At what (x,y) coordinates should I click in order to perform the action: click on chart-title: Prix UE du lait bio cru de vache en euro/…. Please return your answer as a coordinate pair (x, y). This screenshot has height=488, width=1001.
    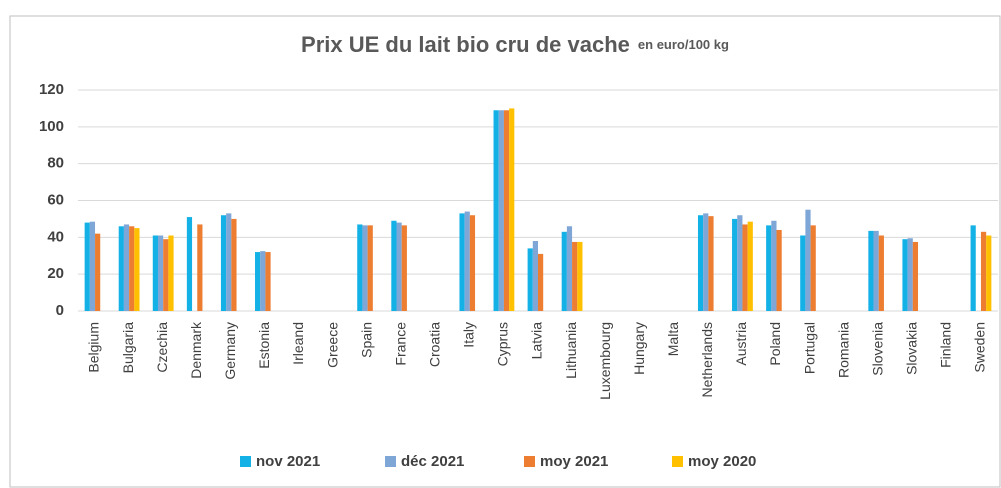
    Looking at the image, I should click on (515, 44).